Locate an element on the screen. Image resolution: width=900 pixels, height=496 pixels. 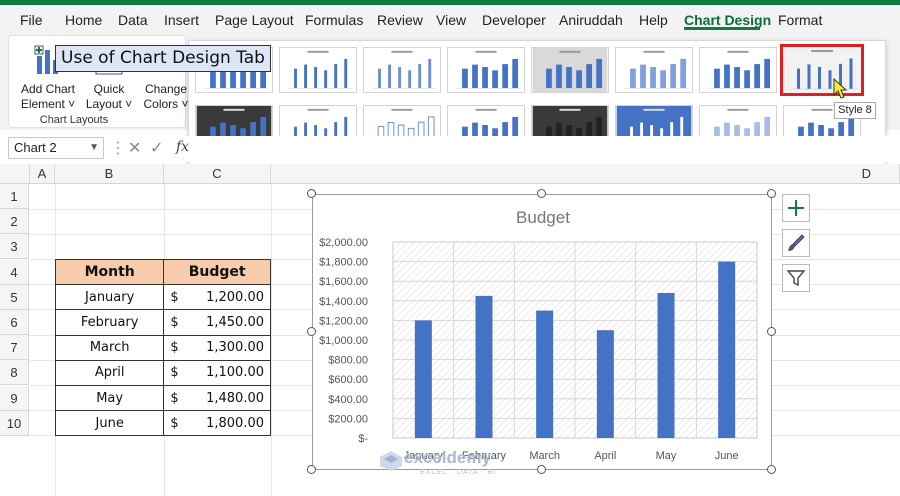
function-icon: fx is located at coordinates (183, 147).